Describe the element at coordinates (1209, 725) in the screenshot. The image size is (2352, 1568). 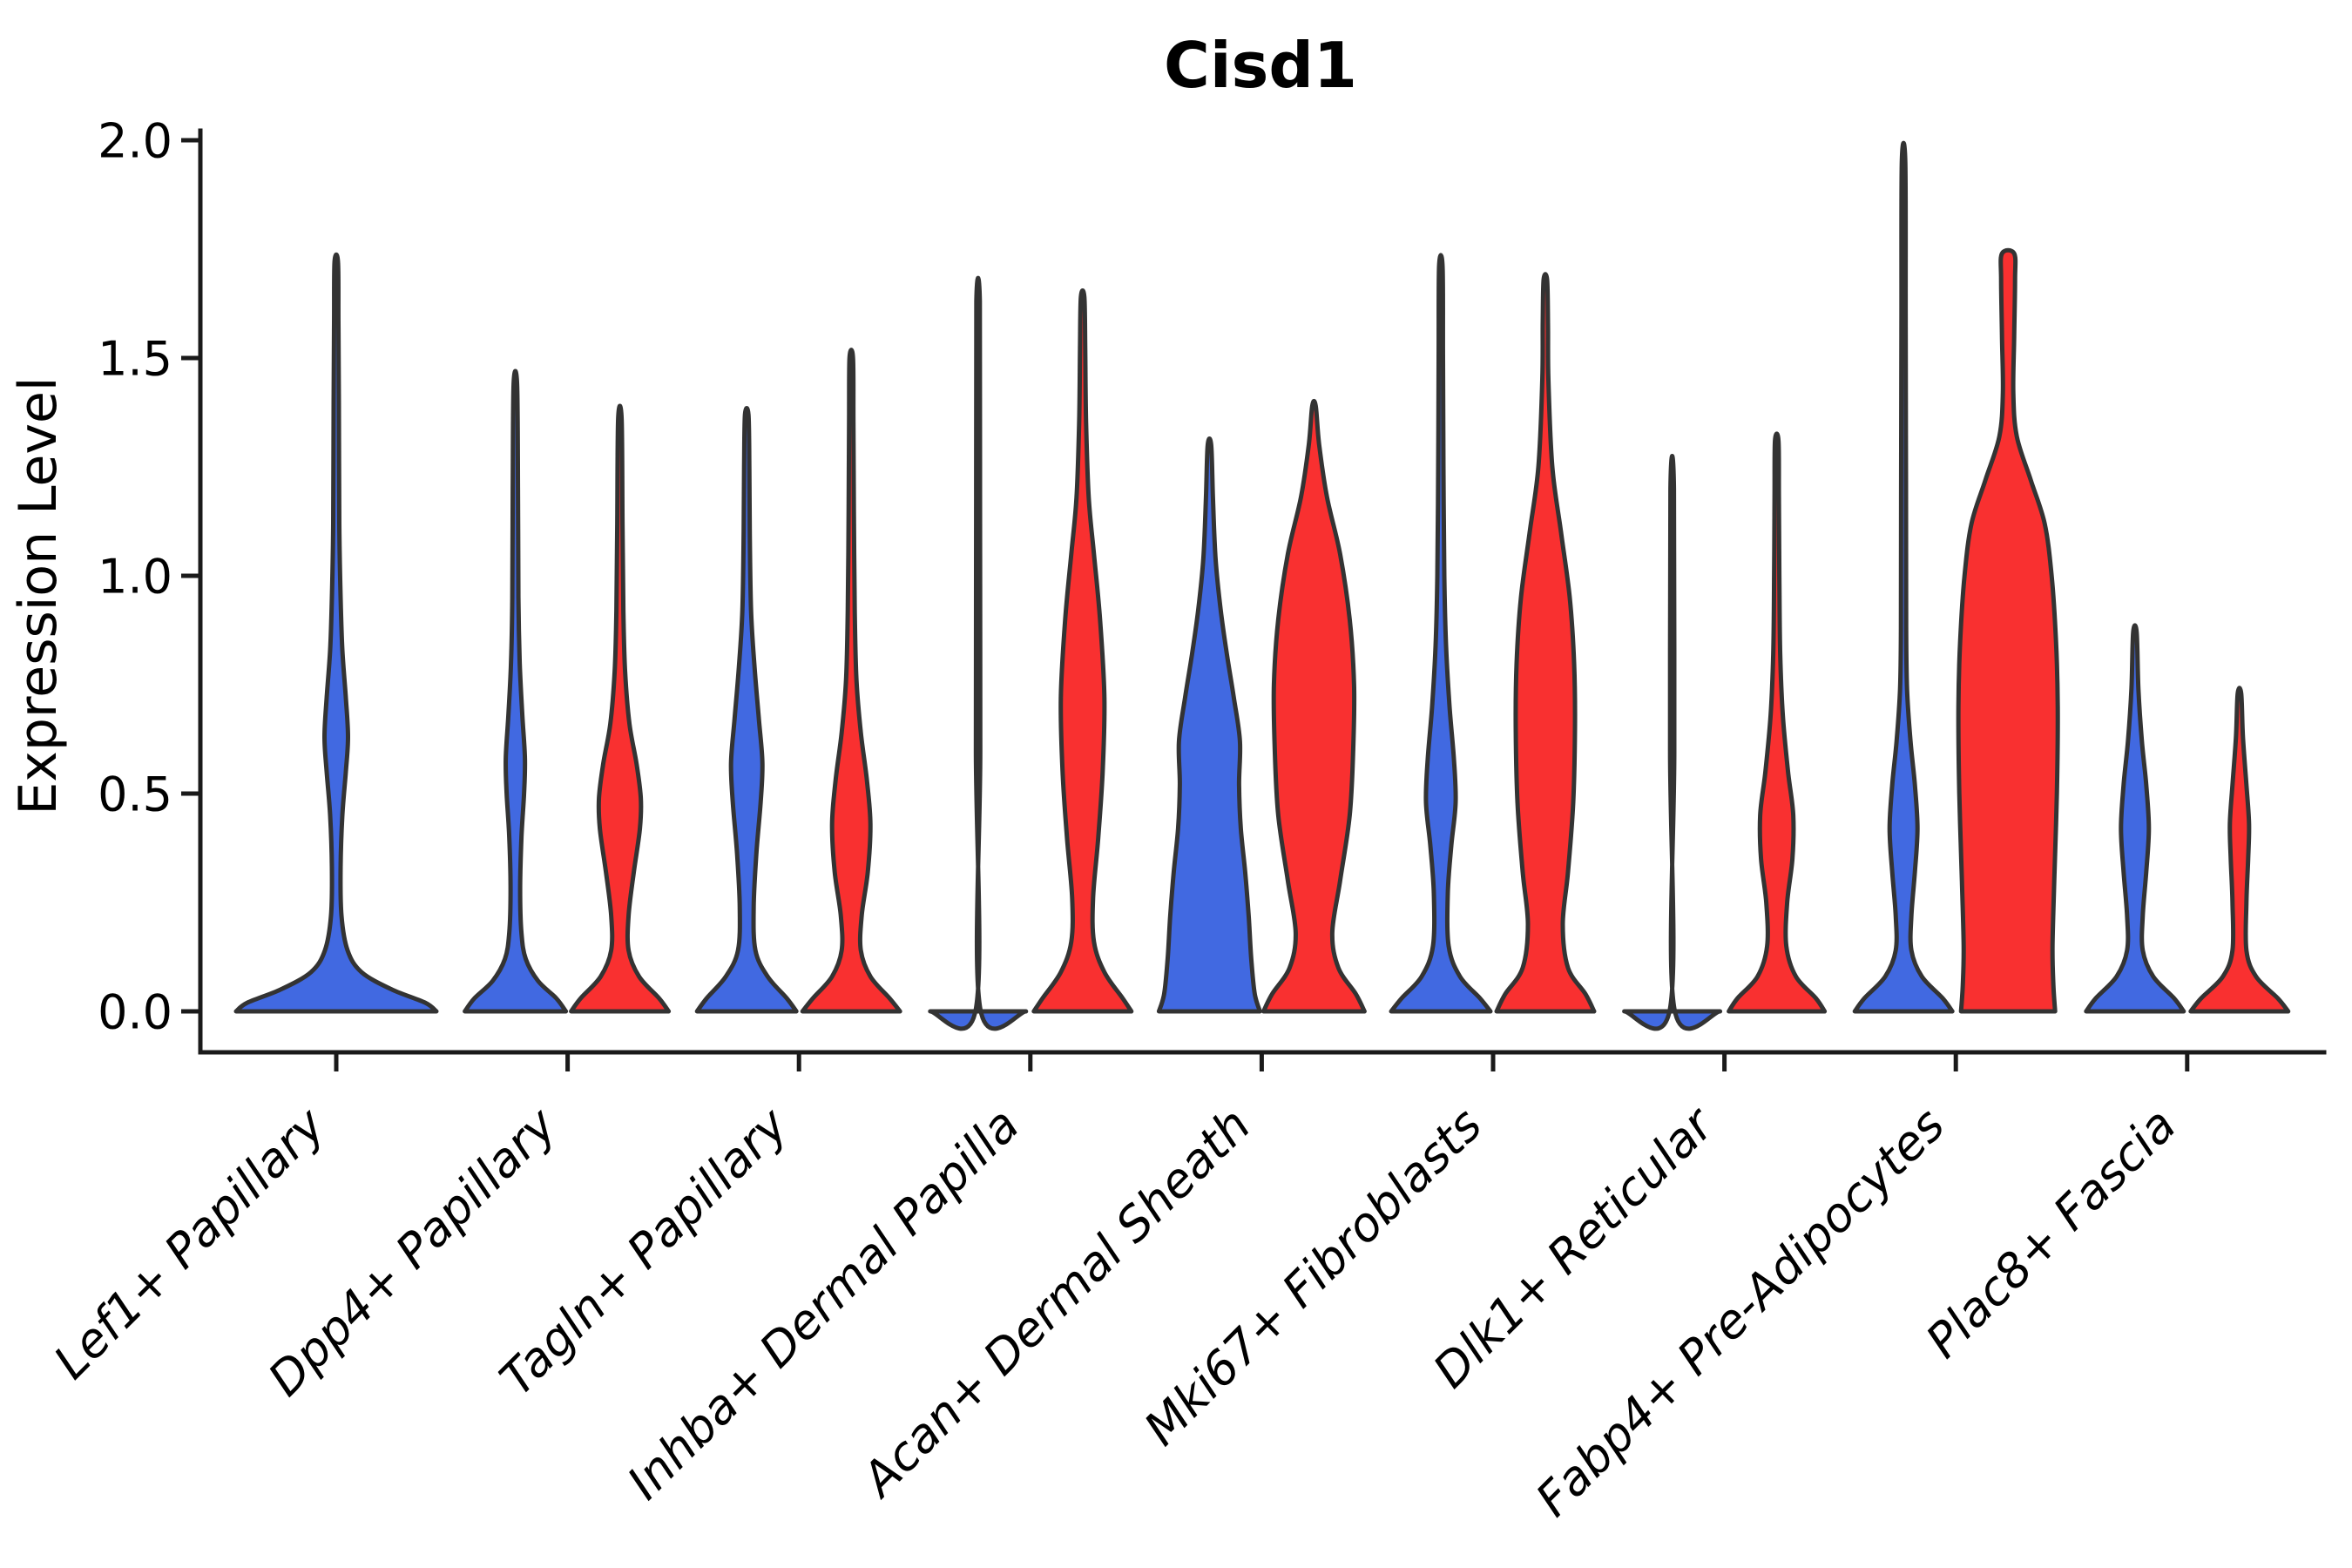
I see `violin-acan-dermal-sheath-group-blue` at that location.